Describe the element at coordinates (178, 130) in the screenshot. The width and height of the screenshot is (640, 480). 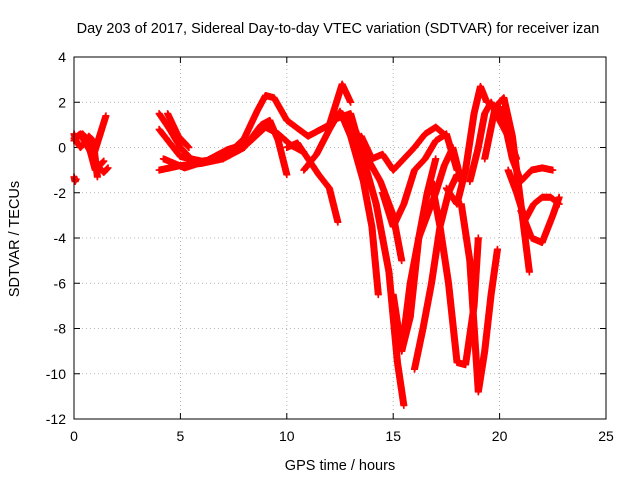
I see `series-arc-c` at that location.